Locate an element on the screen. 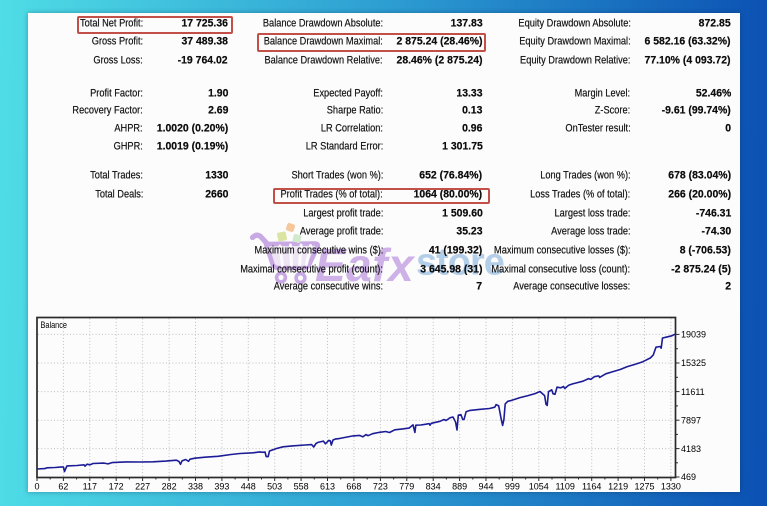 The width and height of the screenshot is (767, 506). svg-text: 11611 is located at coordinates (693, 392).